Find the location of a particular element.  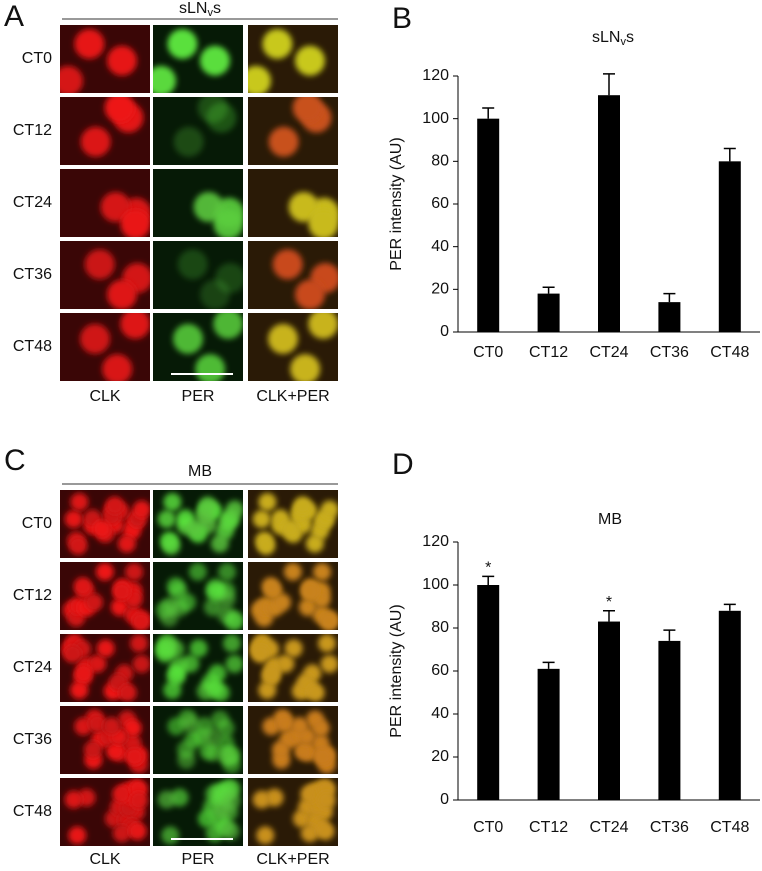

panel-title: sLNvs is located at coordinates (200, 9).